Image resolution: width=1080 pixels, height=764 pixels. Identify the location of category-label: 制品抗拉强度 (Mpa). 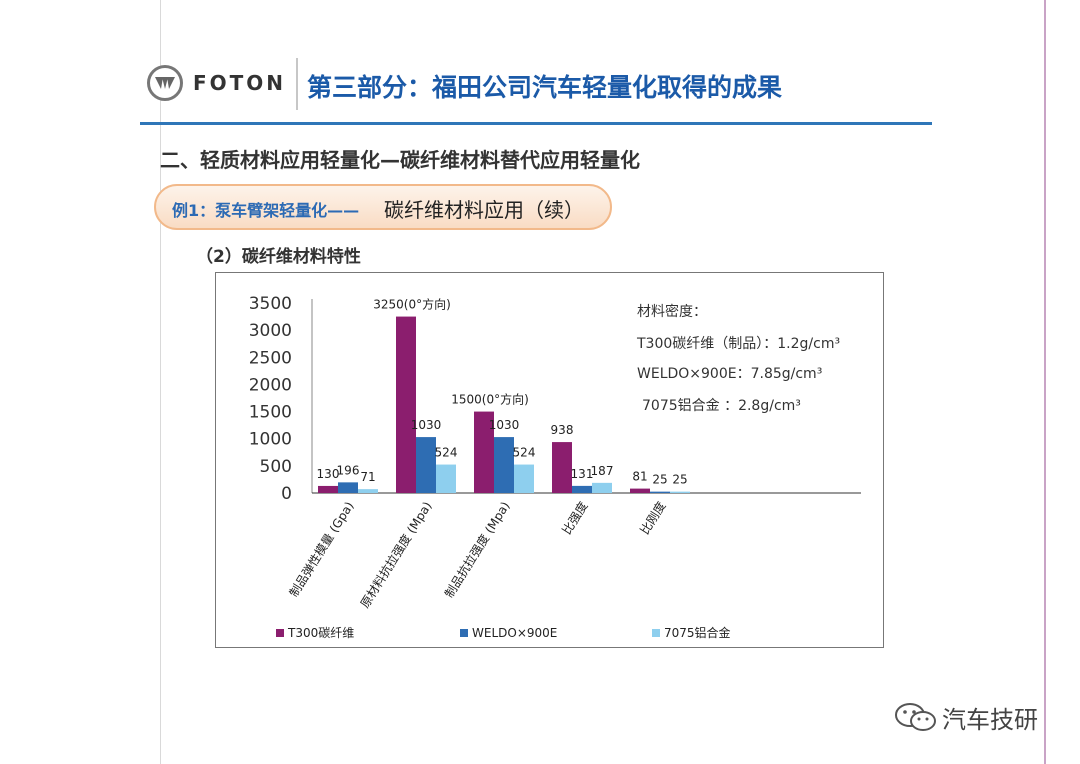
(476, 550).